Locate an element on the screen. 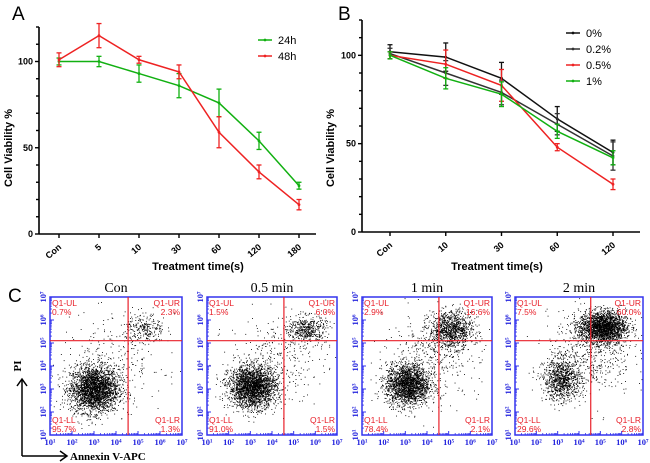  x-tick-label: 10² is located at coordinates (72, 442).